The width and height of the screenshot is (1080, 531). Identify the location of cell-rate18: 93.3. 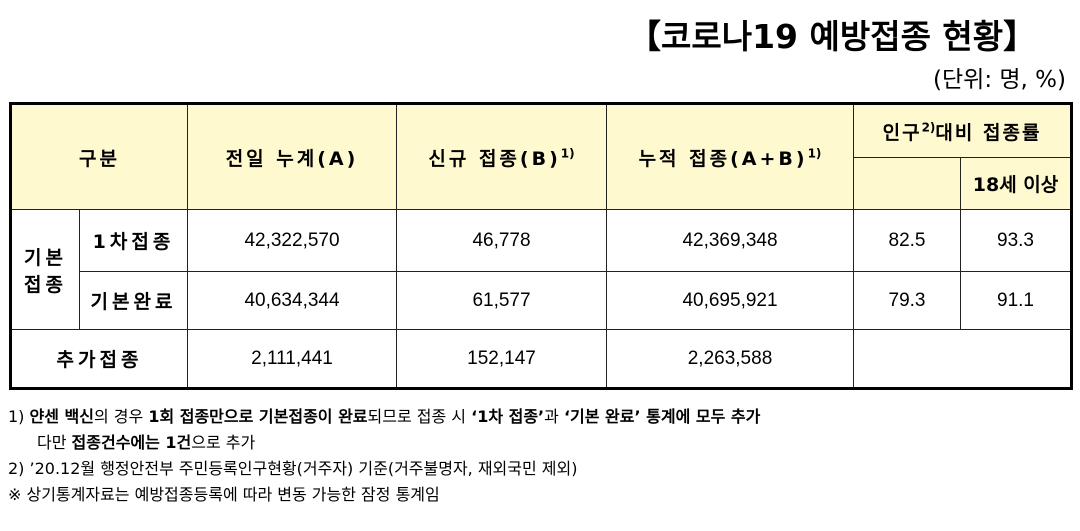
(1016, 240).